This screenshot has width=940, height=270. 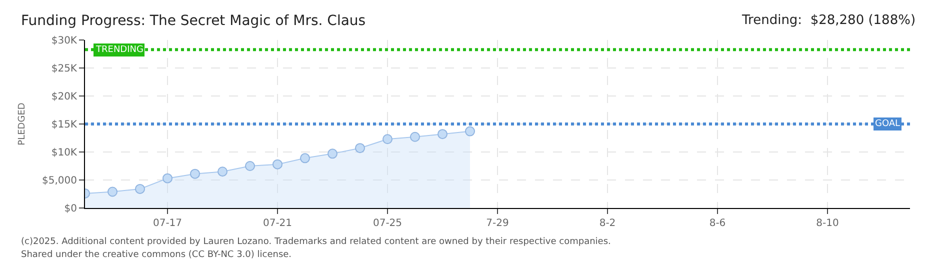 What do you see at coordinates (22, 124) in the screenshot?
I see `y-axis-title: PLEDGED` at bounding box center [22, 124].